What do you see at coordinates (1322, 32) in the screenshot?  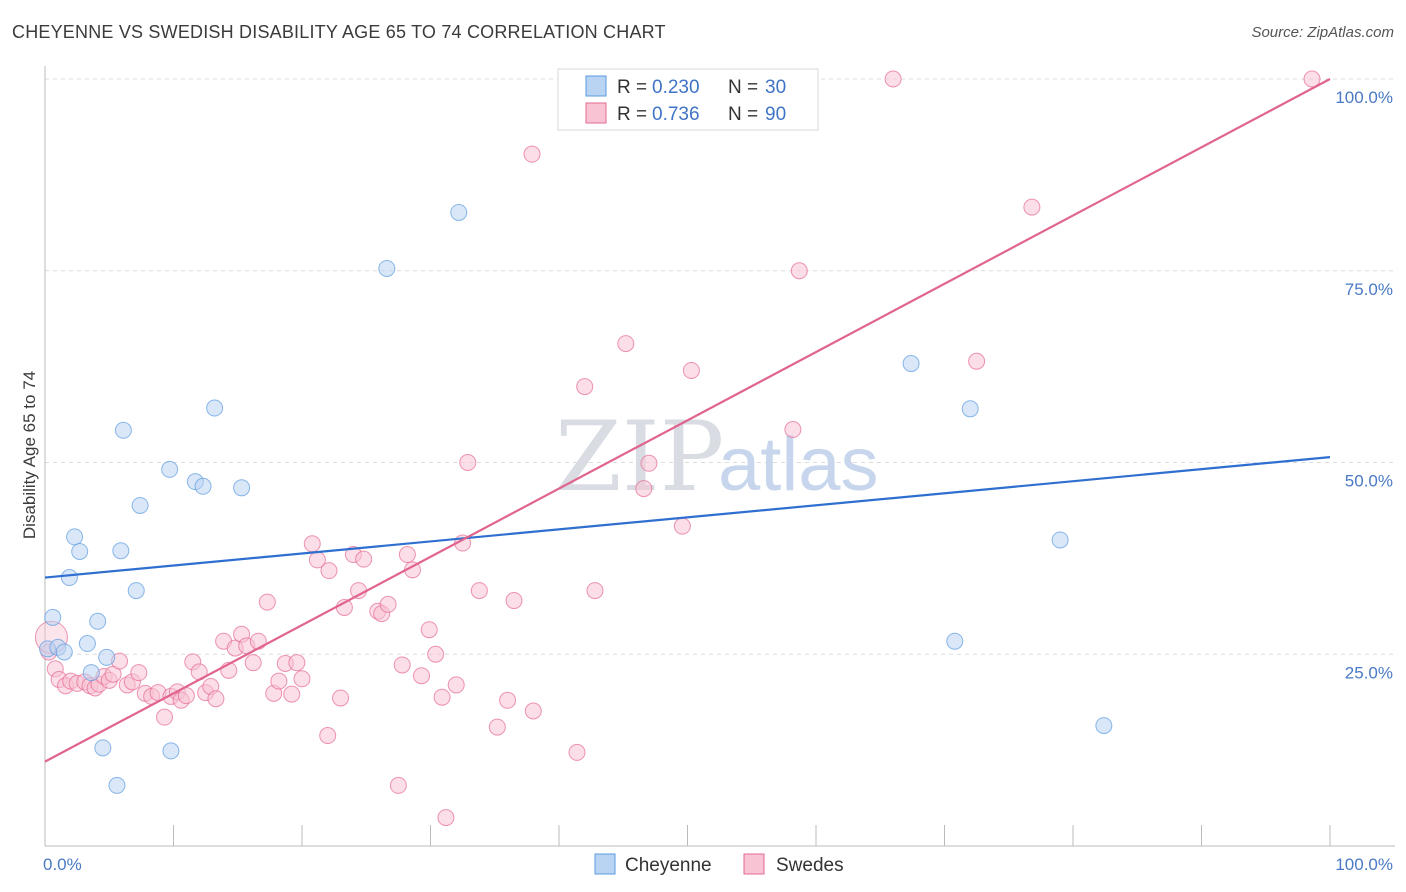 I see `source-label: Source: ZipAtlas.com` at bounding box center [1322, 32].